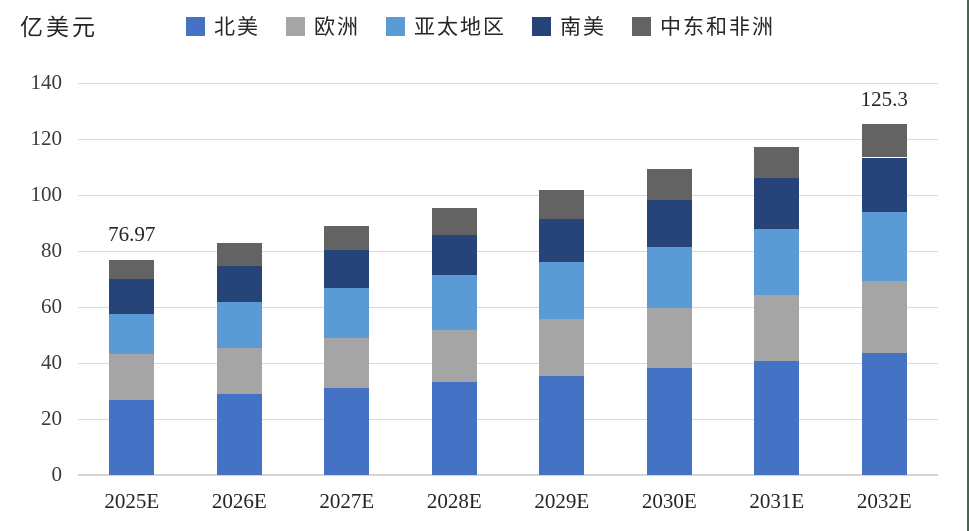 The image size is (969, 531). What do you see at coordinates (239, 501) in the screenshot?
I see `x-axis-label: 2026E` at bounding box center [239, 501].